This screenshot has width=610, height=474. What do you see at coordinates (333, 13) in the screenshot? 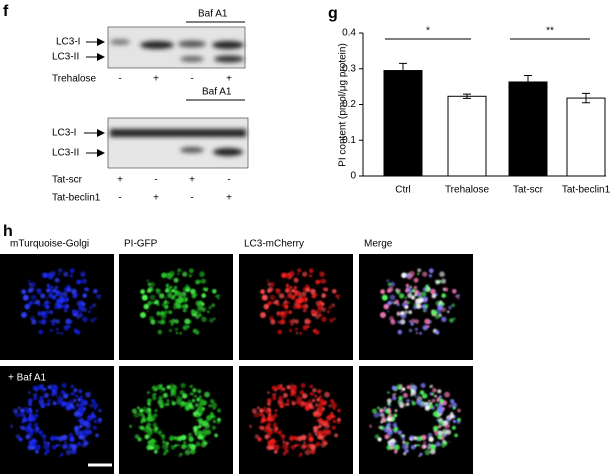
I see `panel-label: g` at bounding box center [333, 13].